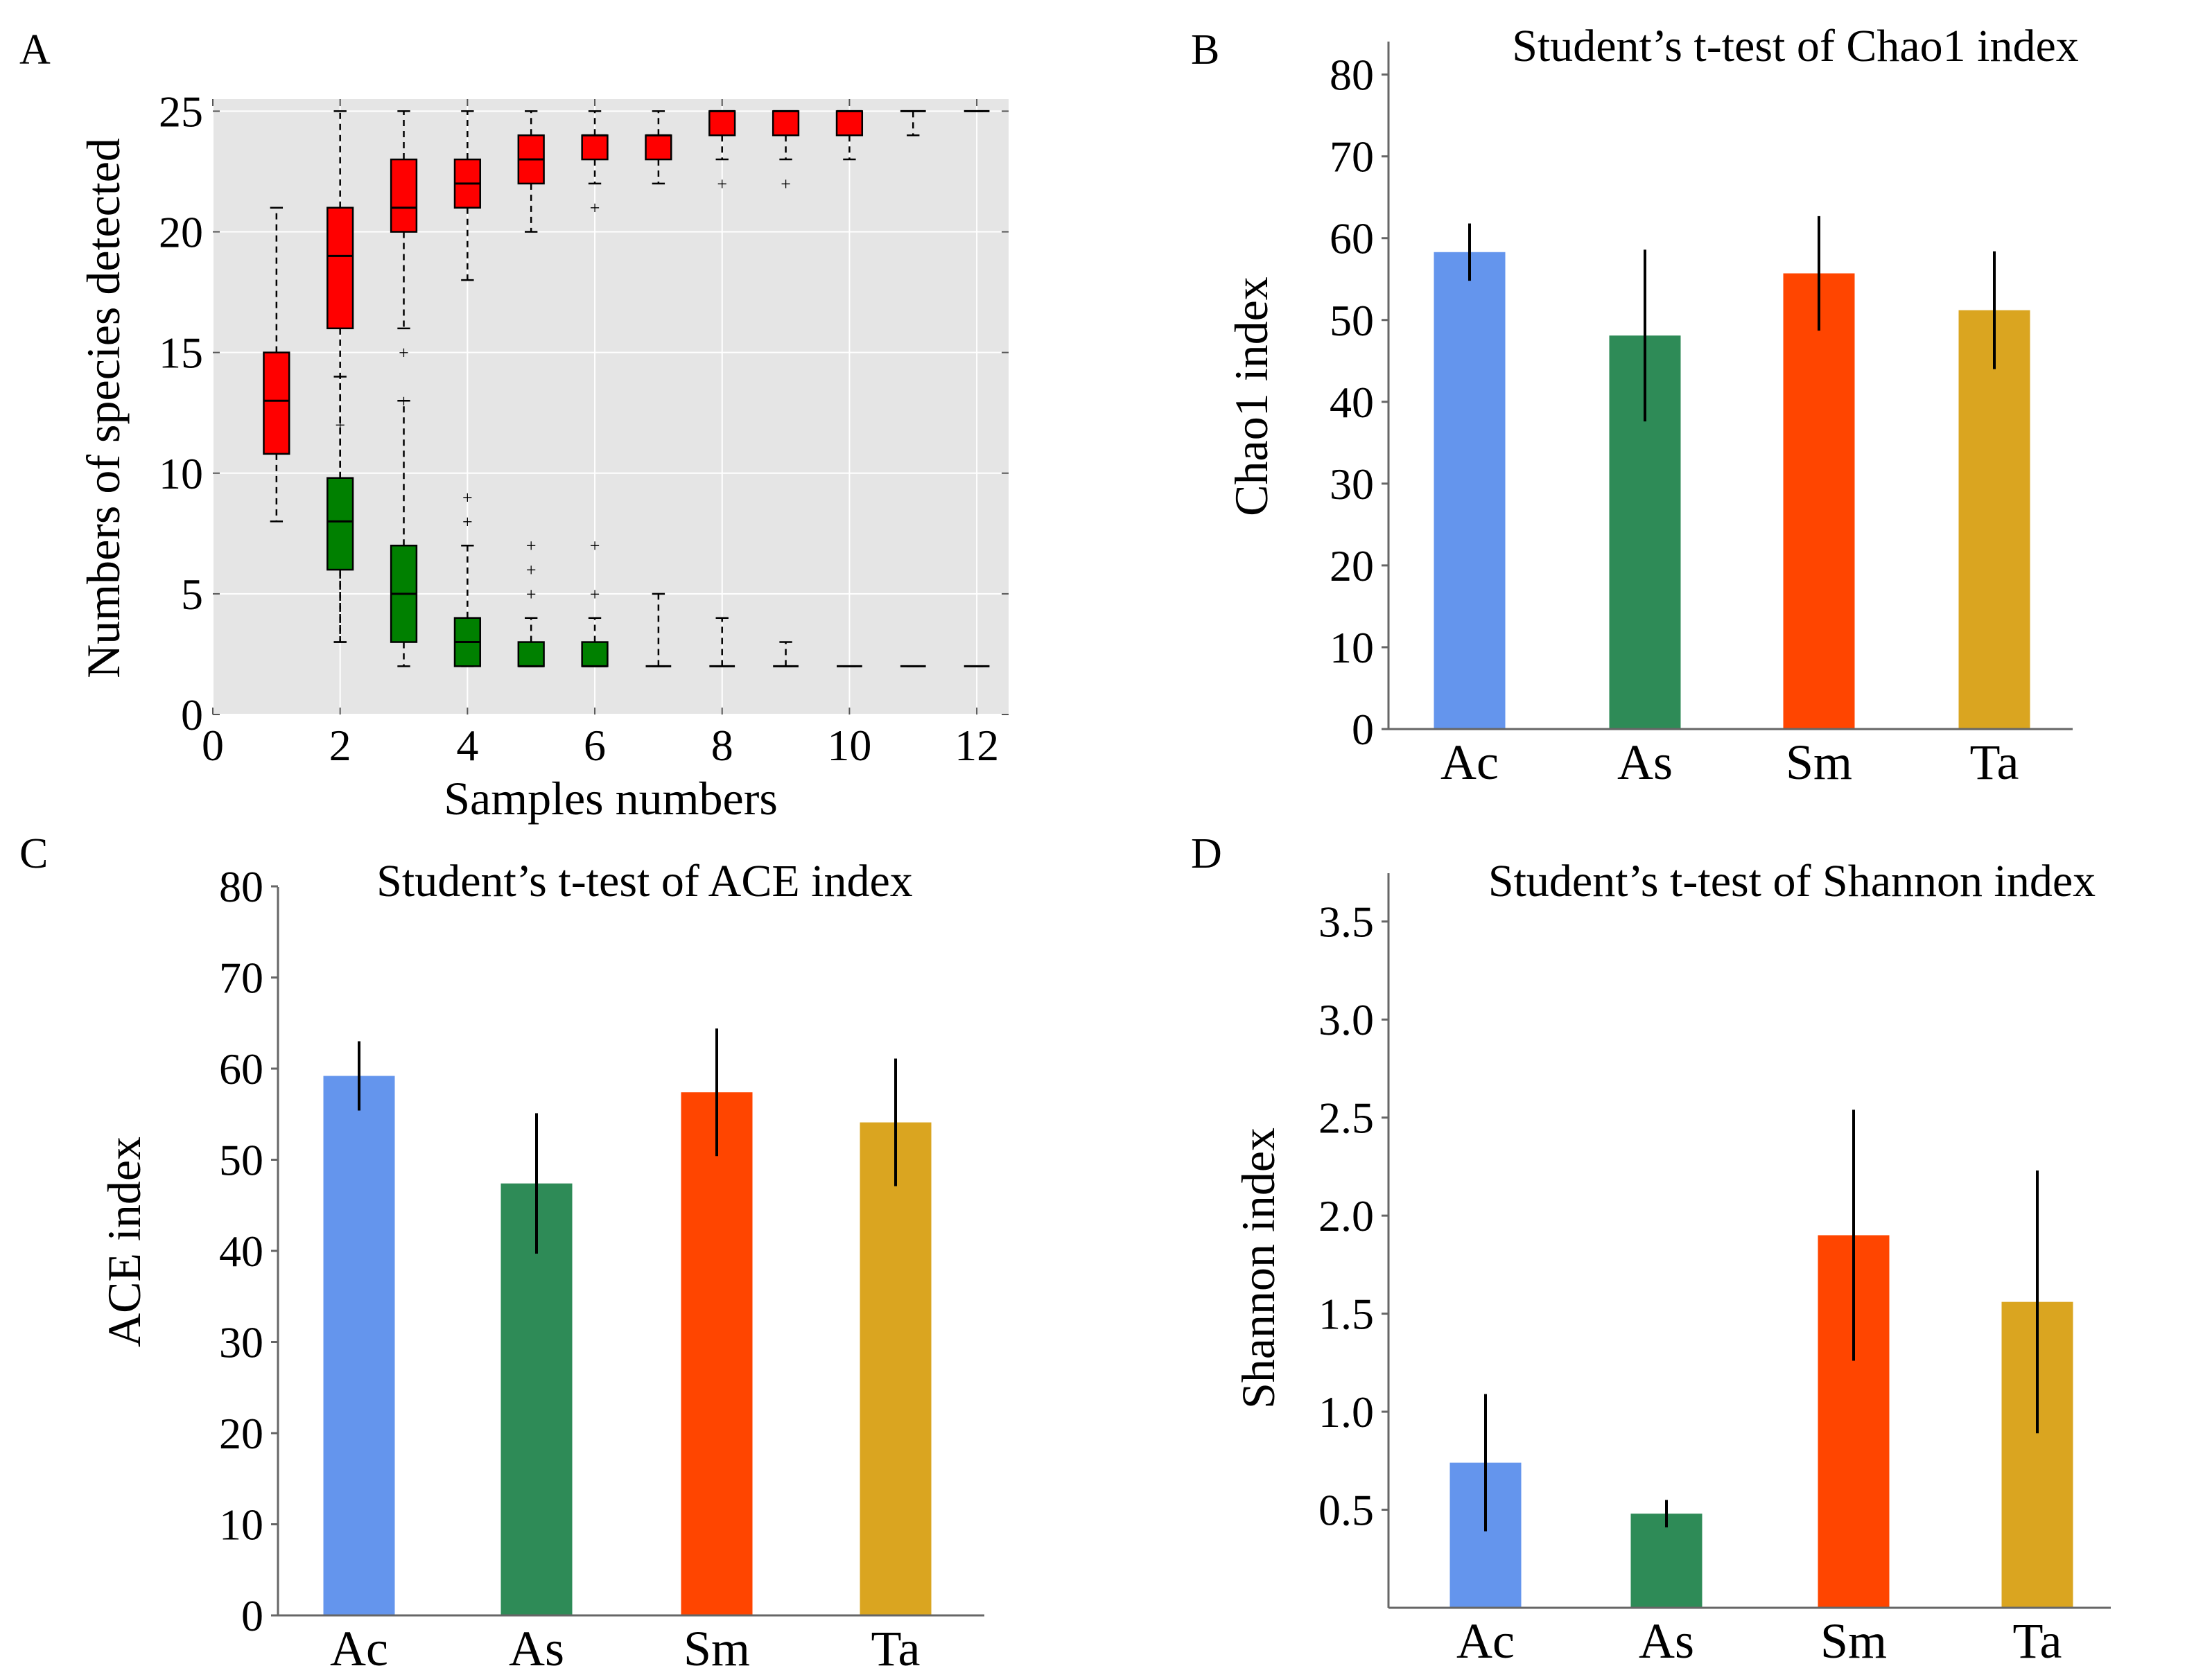 The height and width of the screenshot is (1675, 2212). I want to click on panel-b-category-label: Ta, so click(1995, 763).